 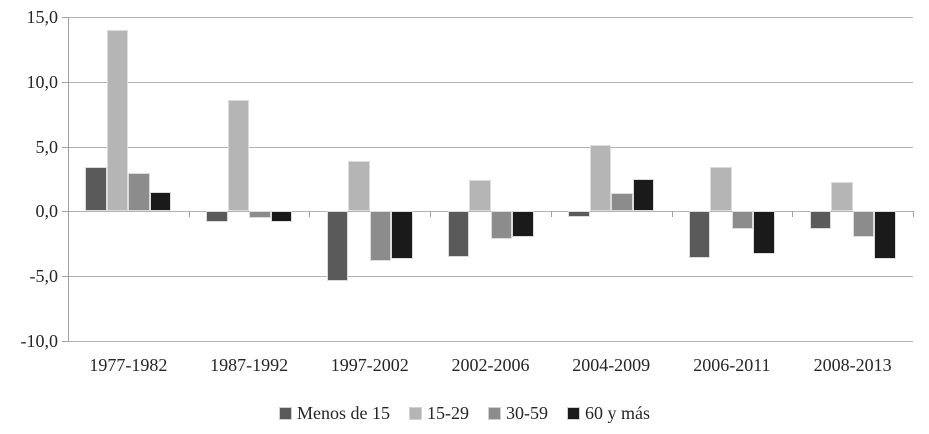 I want to click on legend-label: 30-59, so click(x=527, y=413).